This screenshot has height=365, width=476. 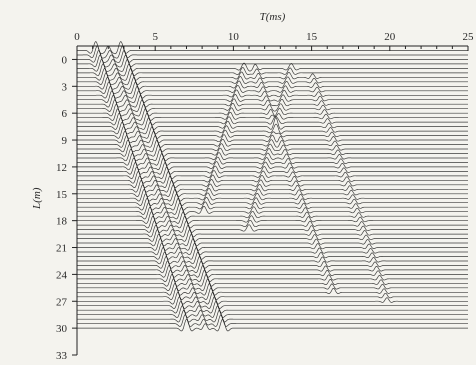 I want to click on y-tick-label: 6, so click(x=65, y=114).